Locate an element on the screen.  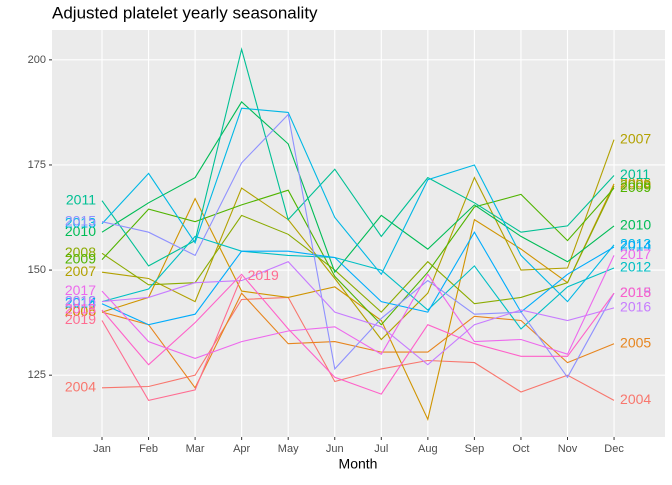
x-tick-label: Jun is located at coordinates (335, 449).